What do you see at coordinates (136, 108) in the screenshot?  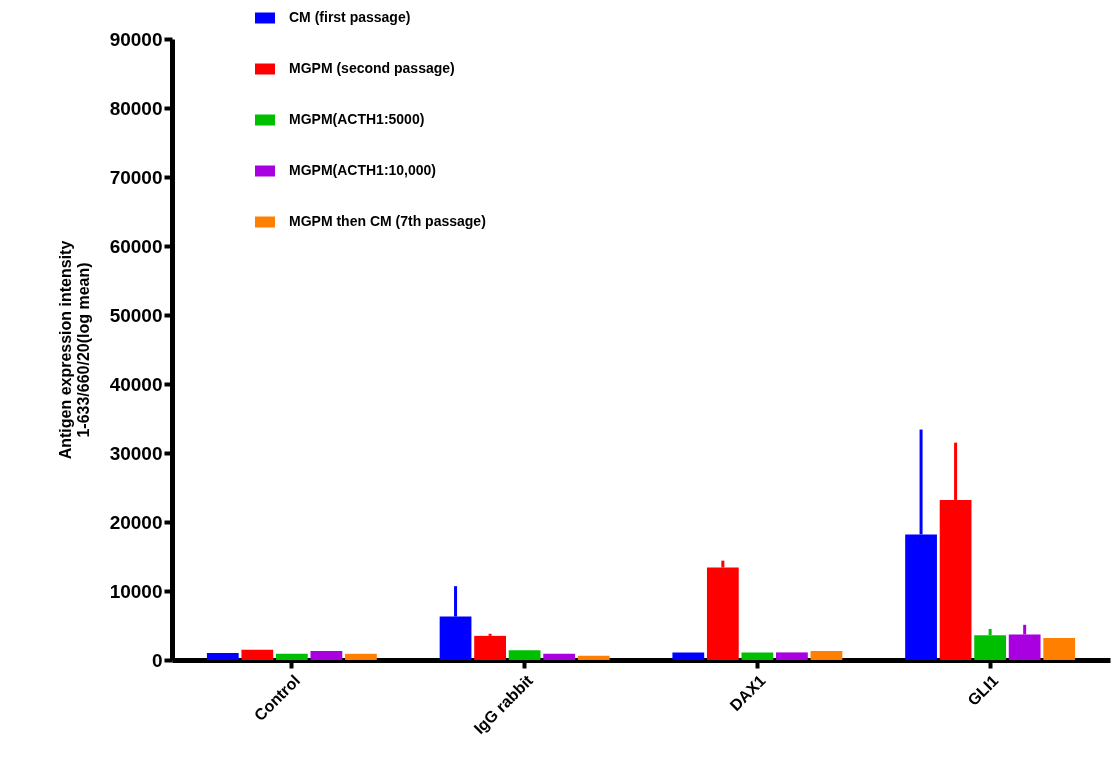 I see `y-tick-label: 80000` at bounding box center [136, 108].